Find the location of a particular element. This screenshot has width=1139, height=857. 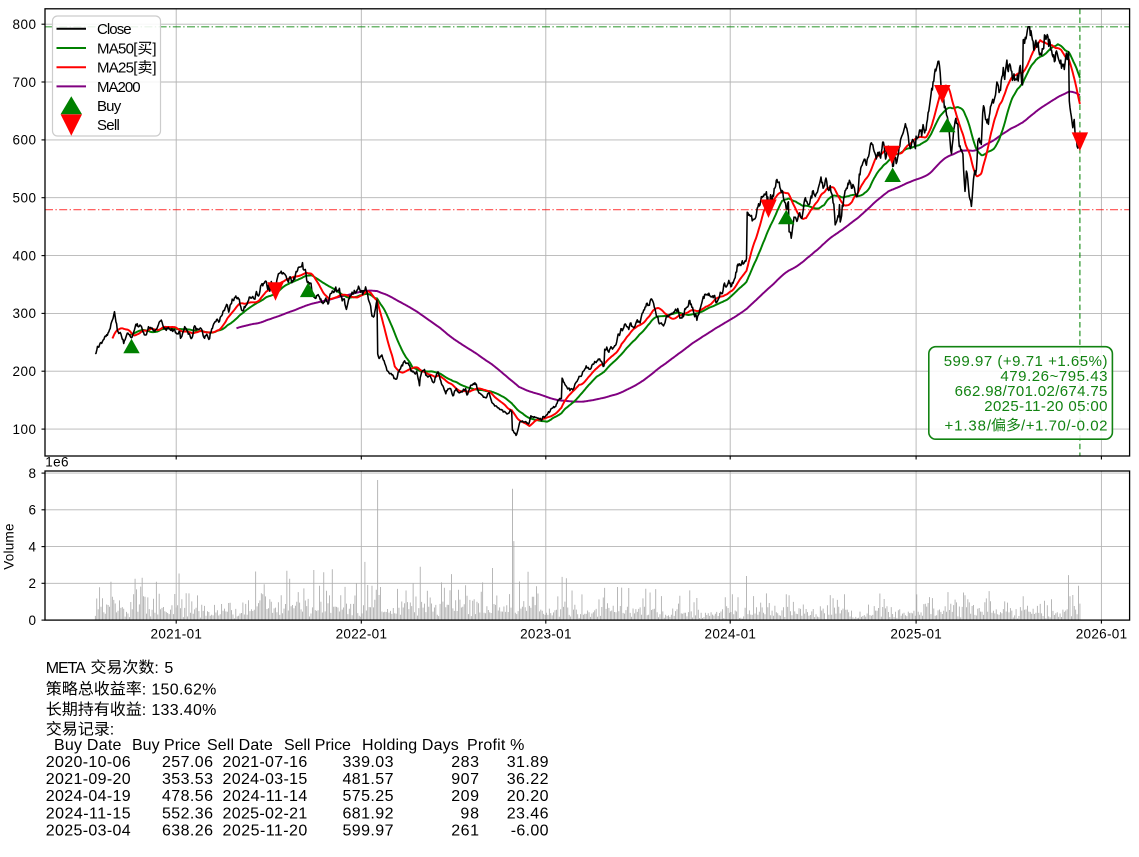

svg-text: 283 is located at coordinates (465, 762).